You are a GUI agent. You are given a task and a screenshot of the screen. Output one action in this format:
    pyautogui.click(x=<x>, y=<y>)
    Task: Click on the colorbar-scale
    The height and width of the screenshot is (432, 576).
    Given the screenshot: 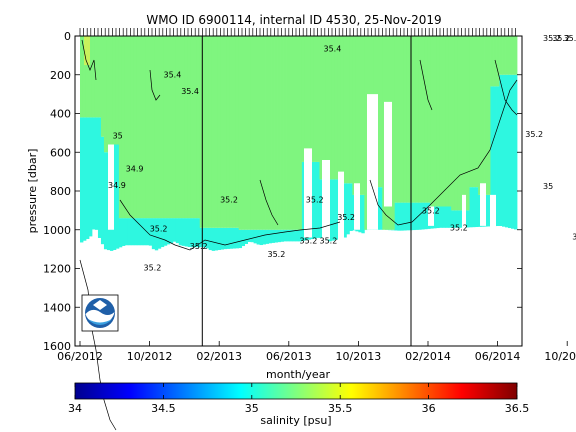 What is the action you would take?
    pyautogui.click(x=296, y=391)
    